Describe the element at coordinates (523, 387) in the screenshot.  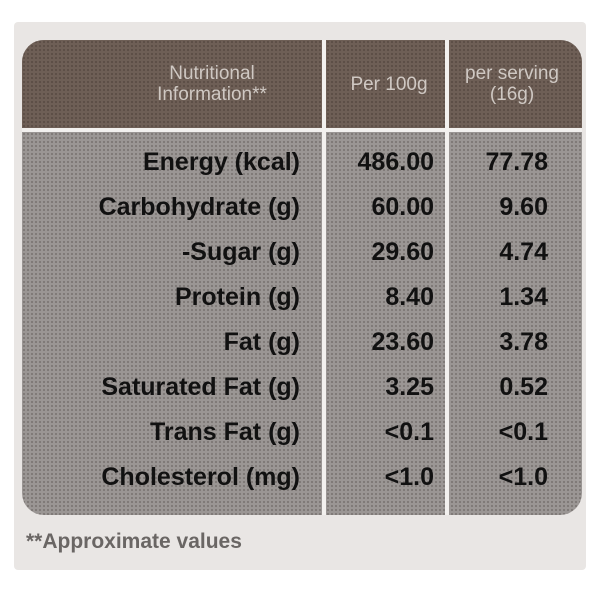
I see `nutrient-value: 0.52` at that location.